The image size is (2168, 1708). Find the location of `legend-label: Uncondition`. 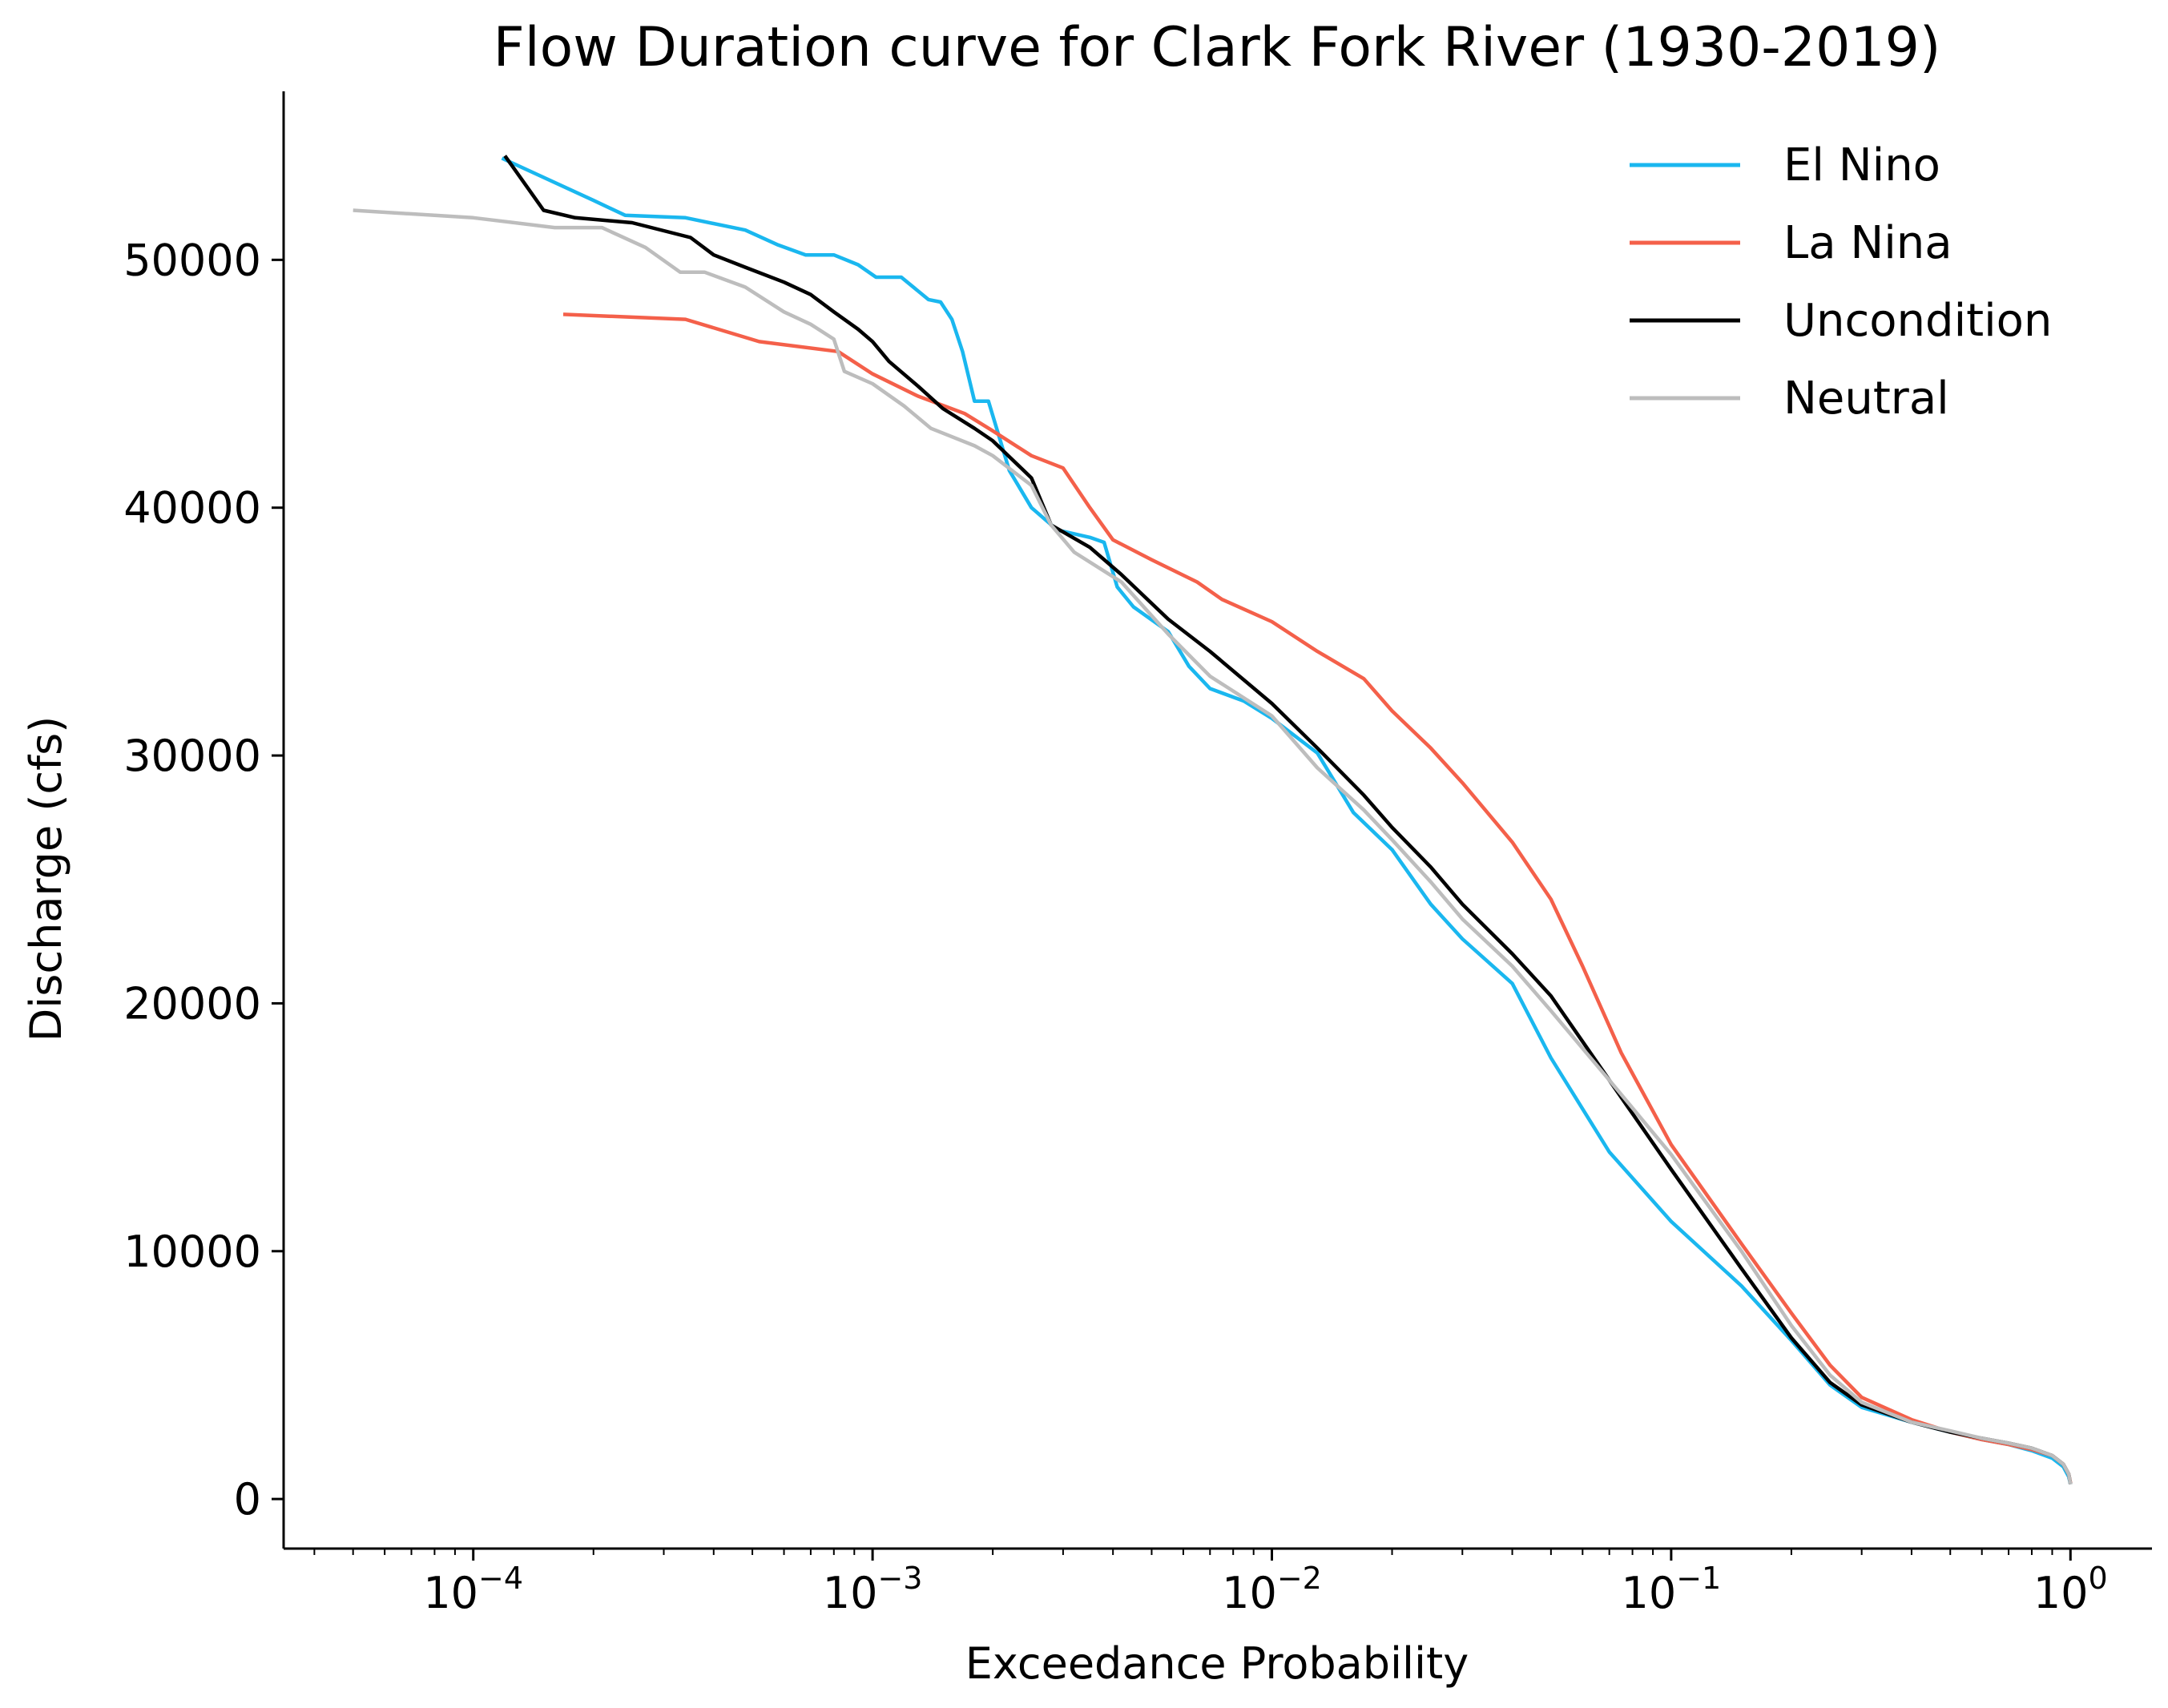

legend-label: Uncondition is located at coordinates (1917, 321).